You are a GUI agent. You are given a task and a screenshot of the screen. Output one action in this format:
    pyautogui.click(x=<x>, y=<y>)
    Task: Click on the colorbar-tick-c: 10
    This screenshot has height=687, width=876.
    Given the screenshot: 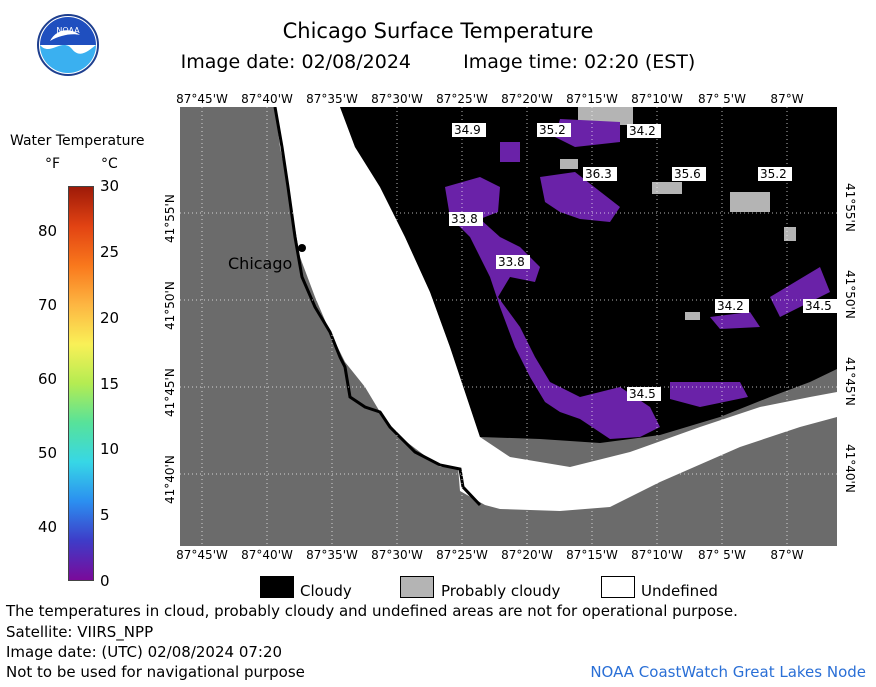 What is the action you would take?
    pyautogui.click(x=110, y=449)
    